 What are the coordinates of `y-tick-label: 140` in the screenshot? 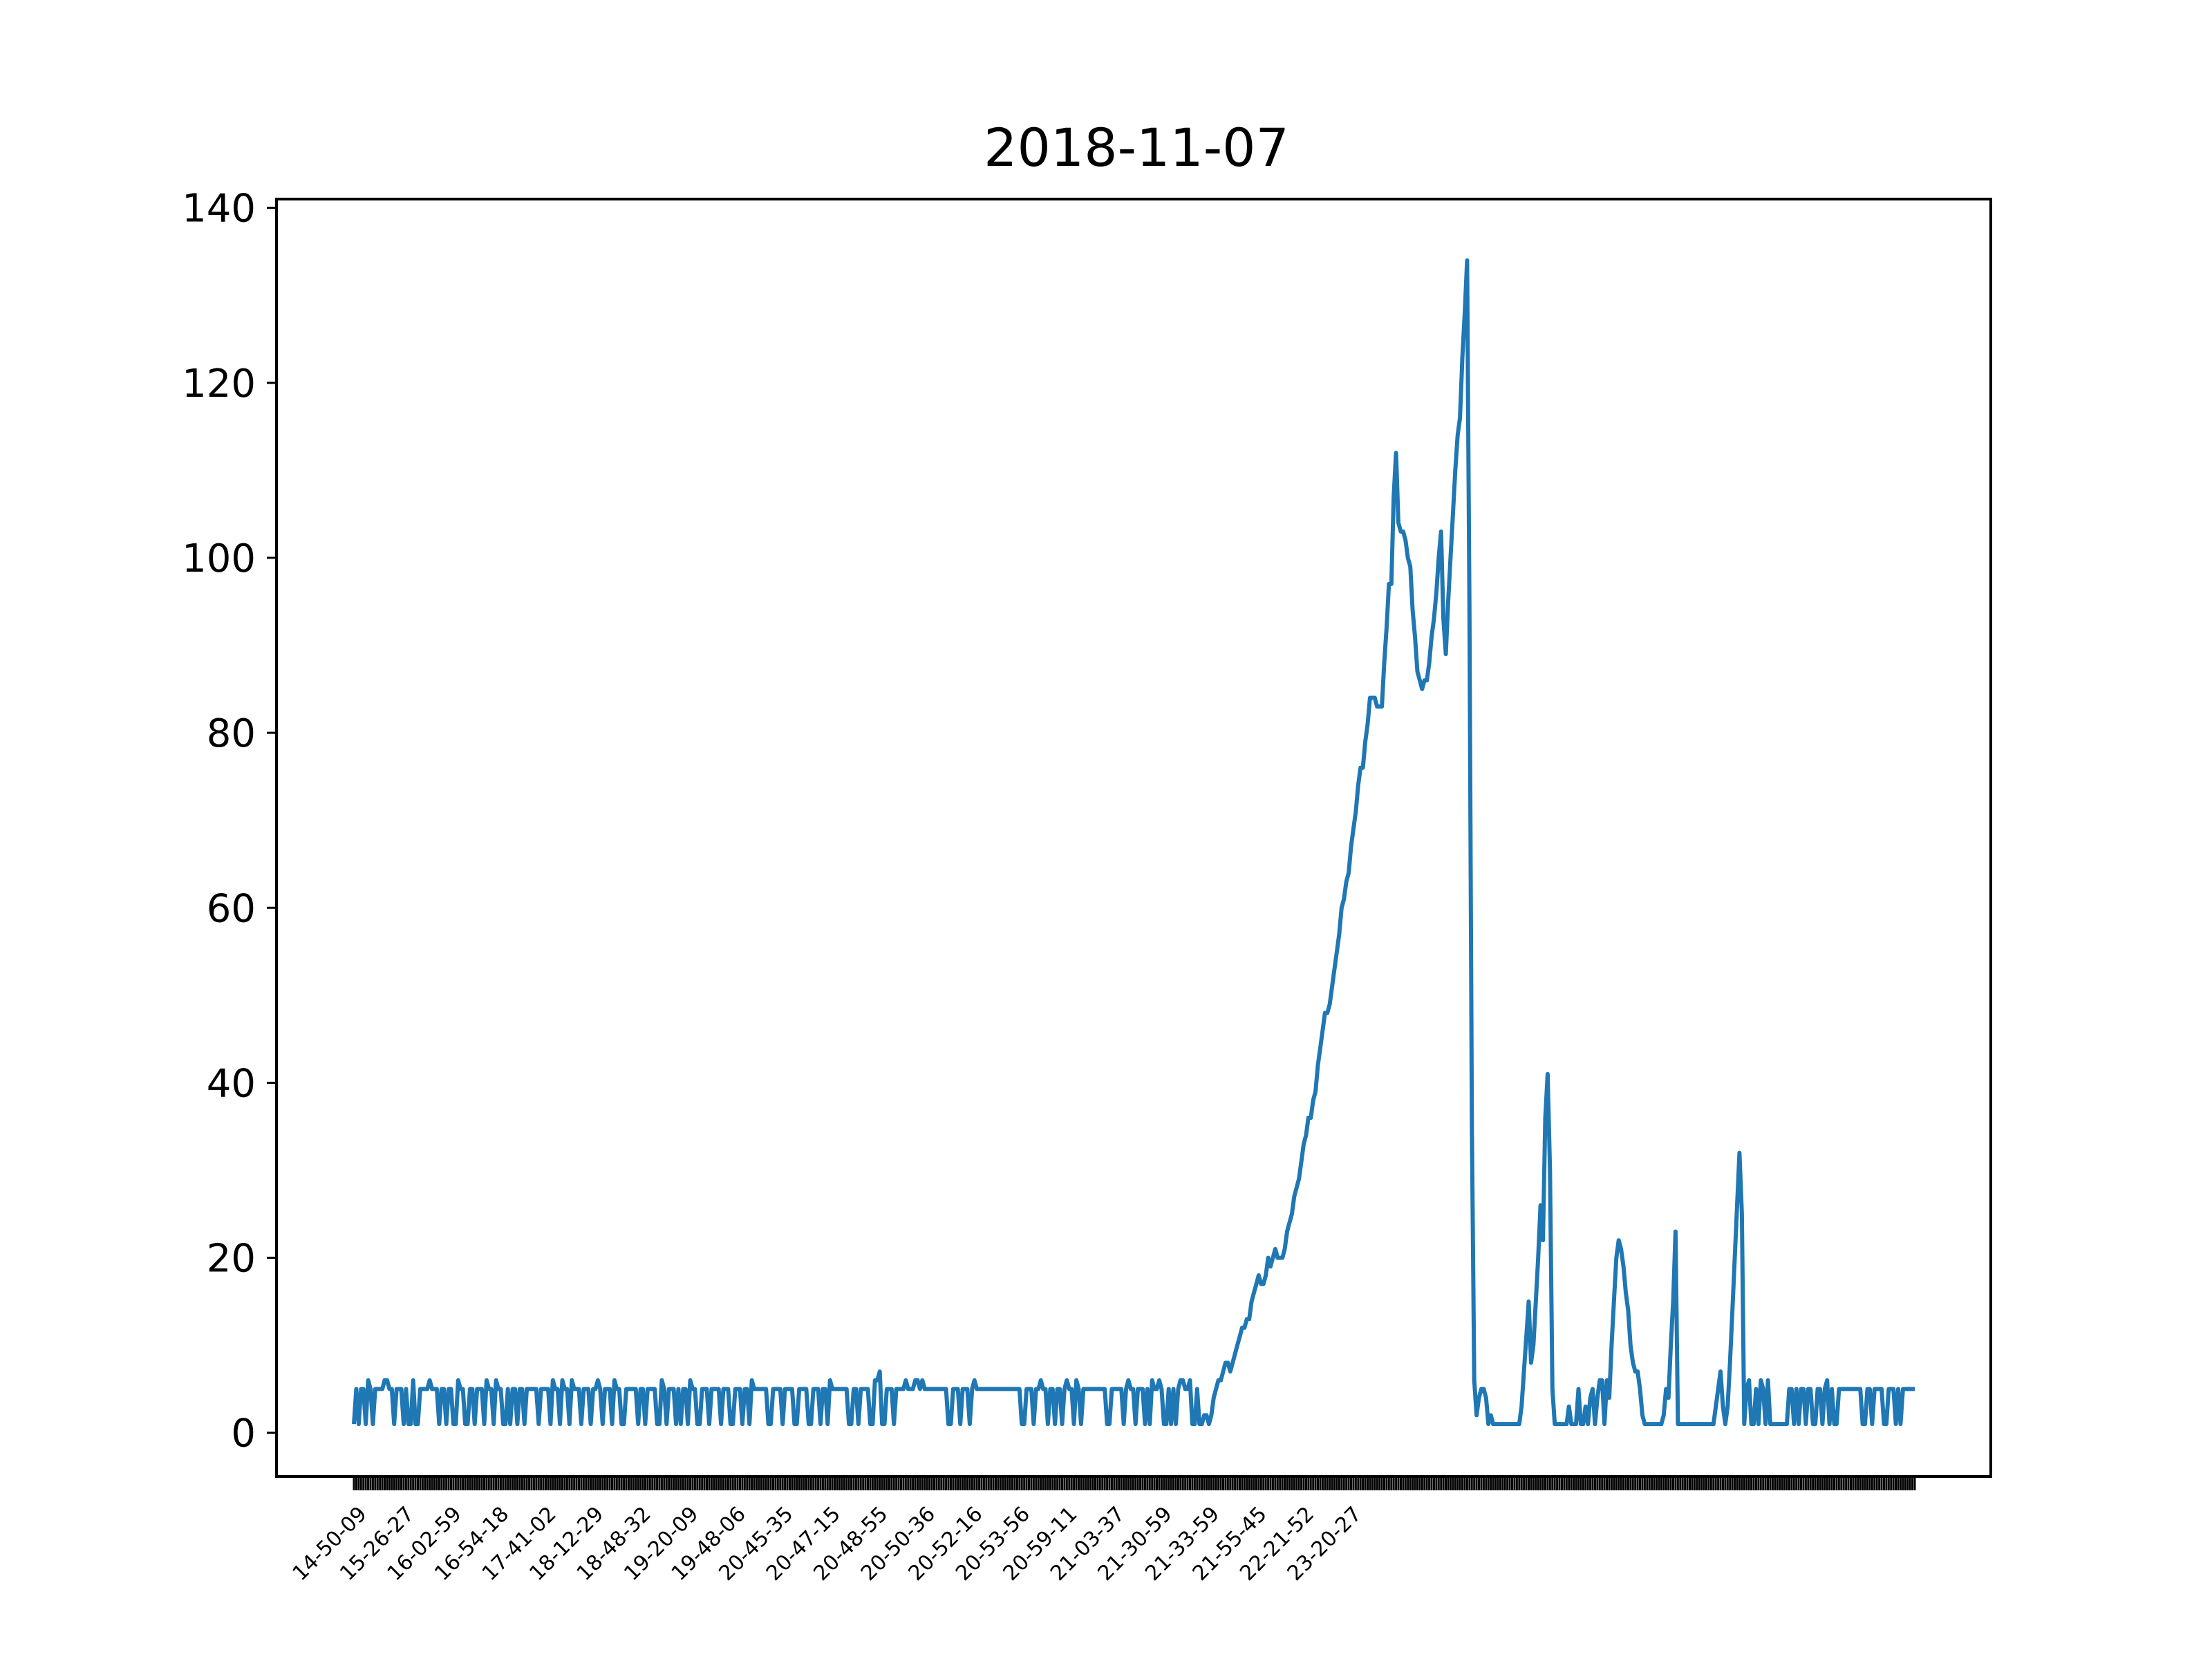 It's located at (219, 209).